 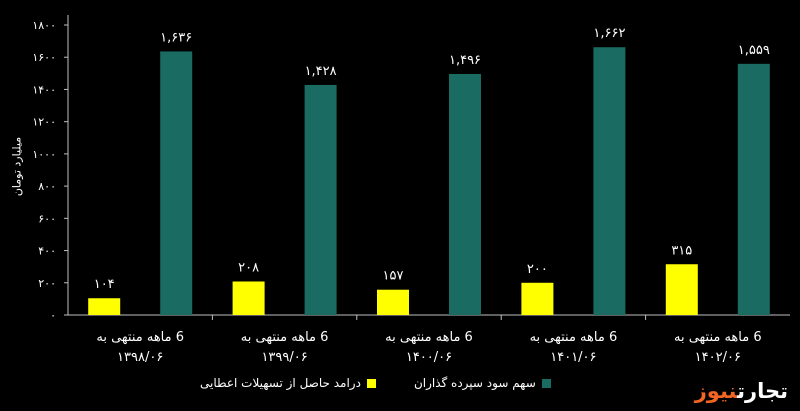 What do you see at coordinates (47, 186) in the screenshot?
I see `y-tick-label: ۸۰۰` at bounding box center [47, 186].